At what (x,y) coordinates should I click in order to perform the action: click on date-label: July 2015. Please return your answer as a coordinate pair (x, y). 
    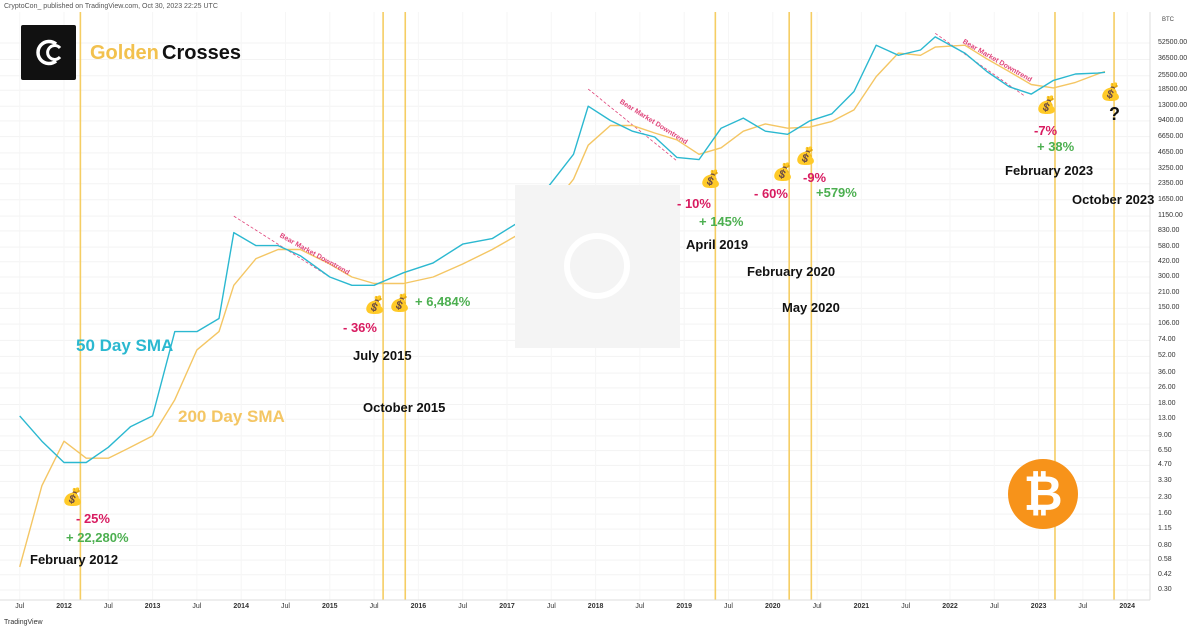
    Looking at the image, I should click on (382, 355).